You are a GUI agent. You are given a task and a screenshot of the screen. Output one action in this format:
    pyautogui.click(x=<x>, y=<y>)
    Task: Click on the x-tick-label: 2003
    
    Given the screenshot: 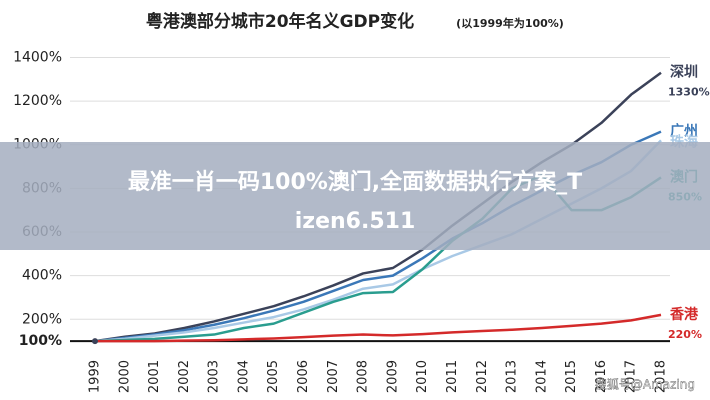 What is the action you would take?
    pyautogui.click(x=214, y=376)
    